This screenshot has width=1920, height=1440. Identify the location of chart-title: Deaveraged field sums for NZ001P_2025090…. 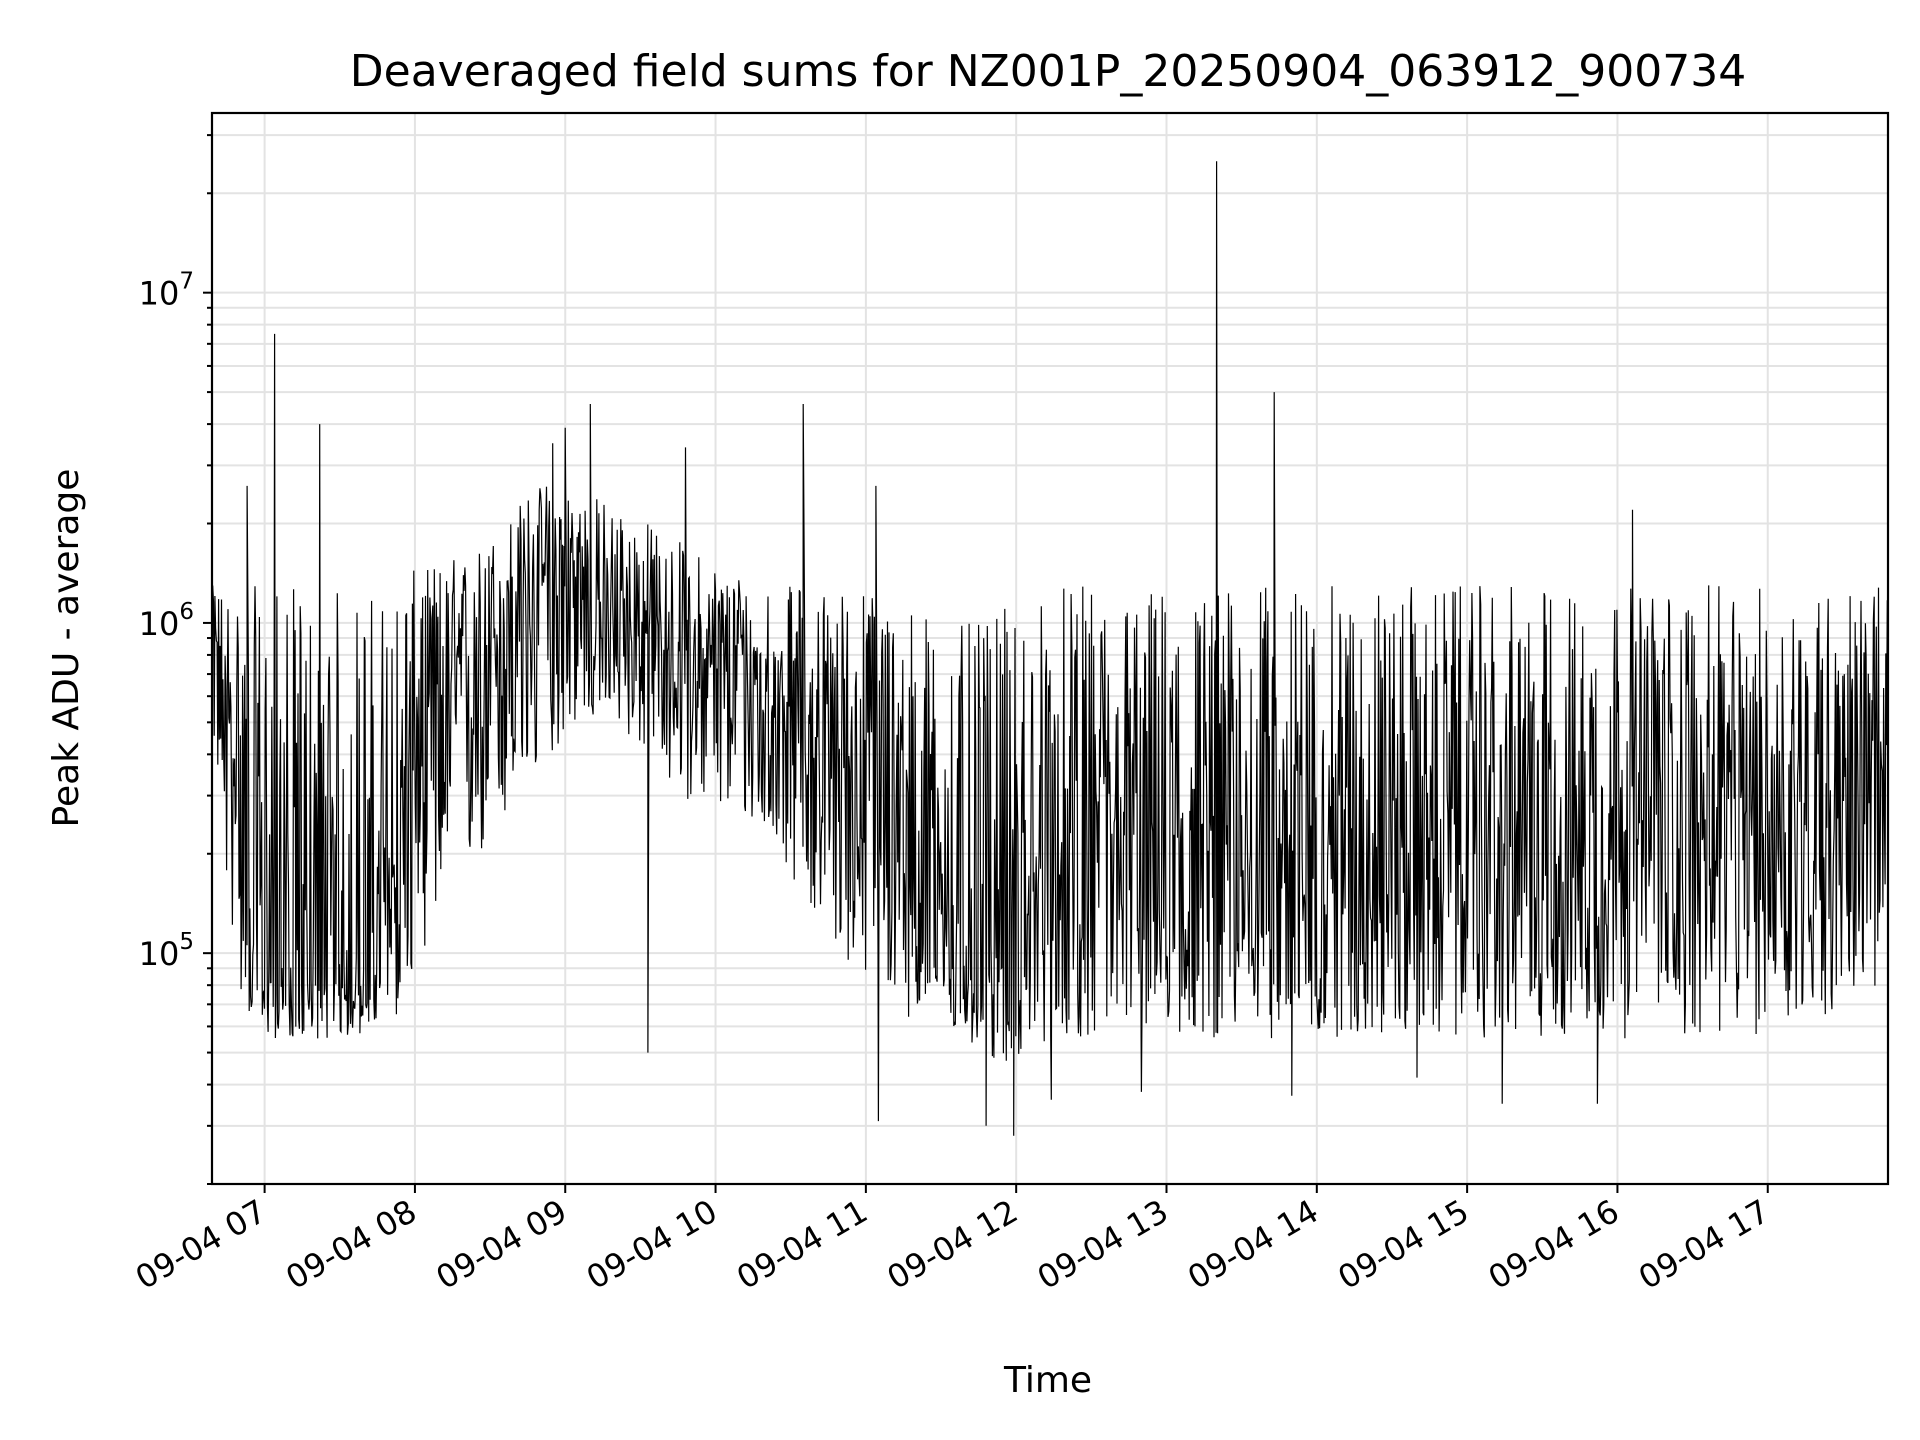
(1048, 71).